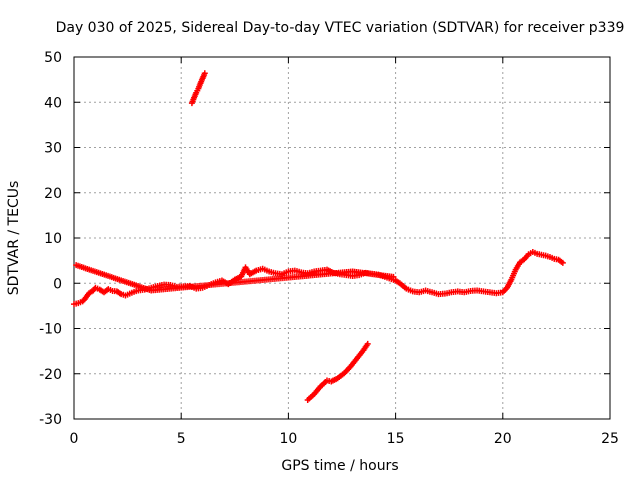 The image size is (640, 480). What do you see at coordinates (198, 88) in the screenshot?
I see `series-upper-arc` at bounding box center [198, 88].